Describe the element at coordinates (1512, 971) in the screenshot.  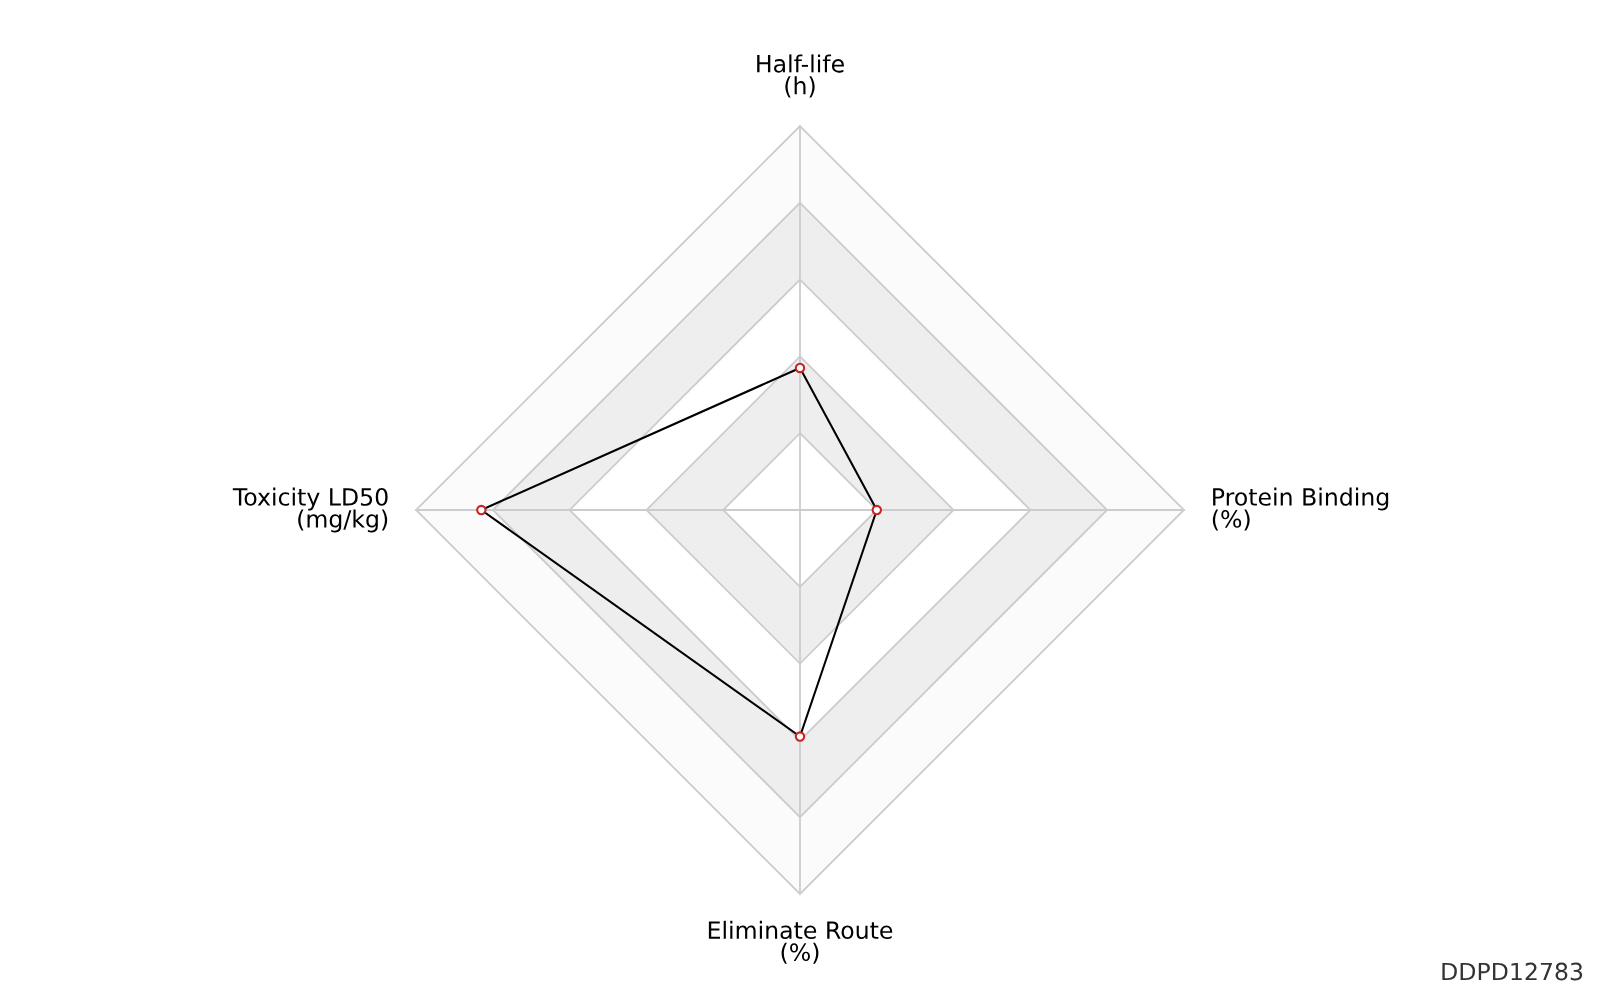
I see `text: DDPD12783` at that location.